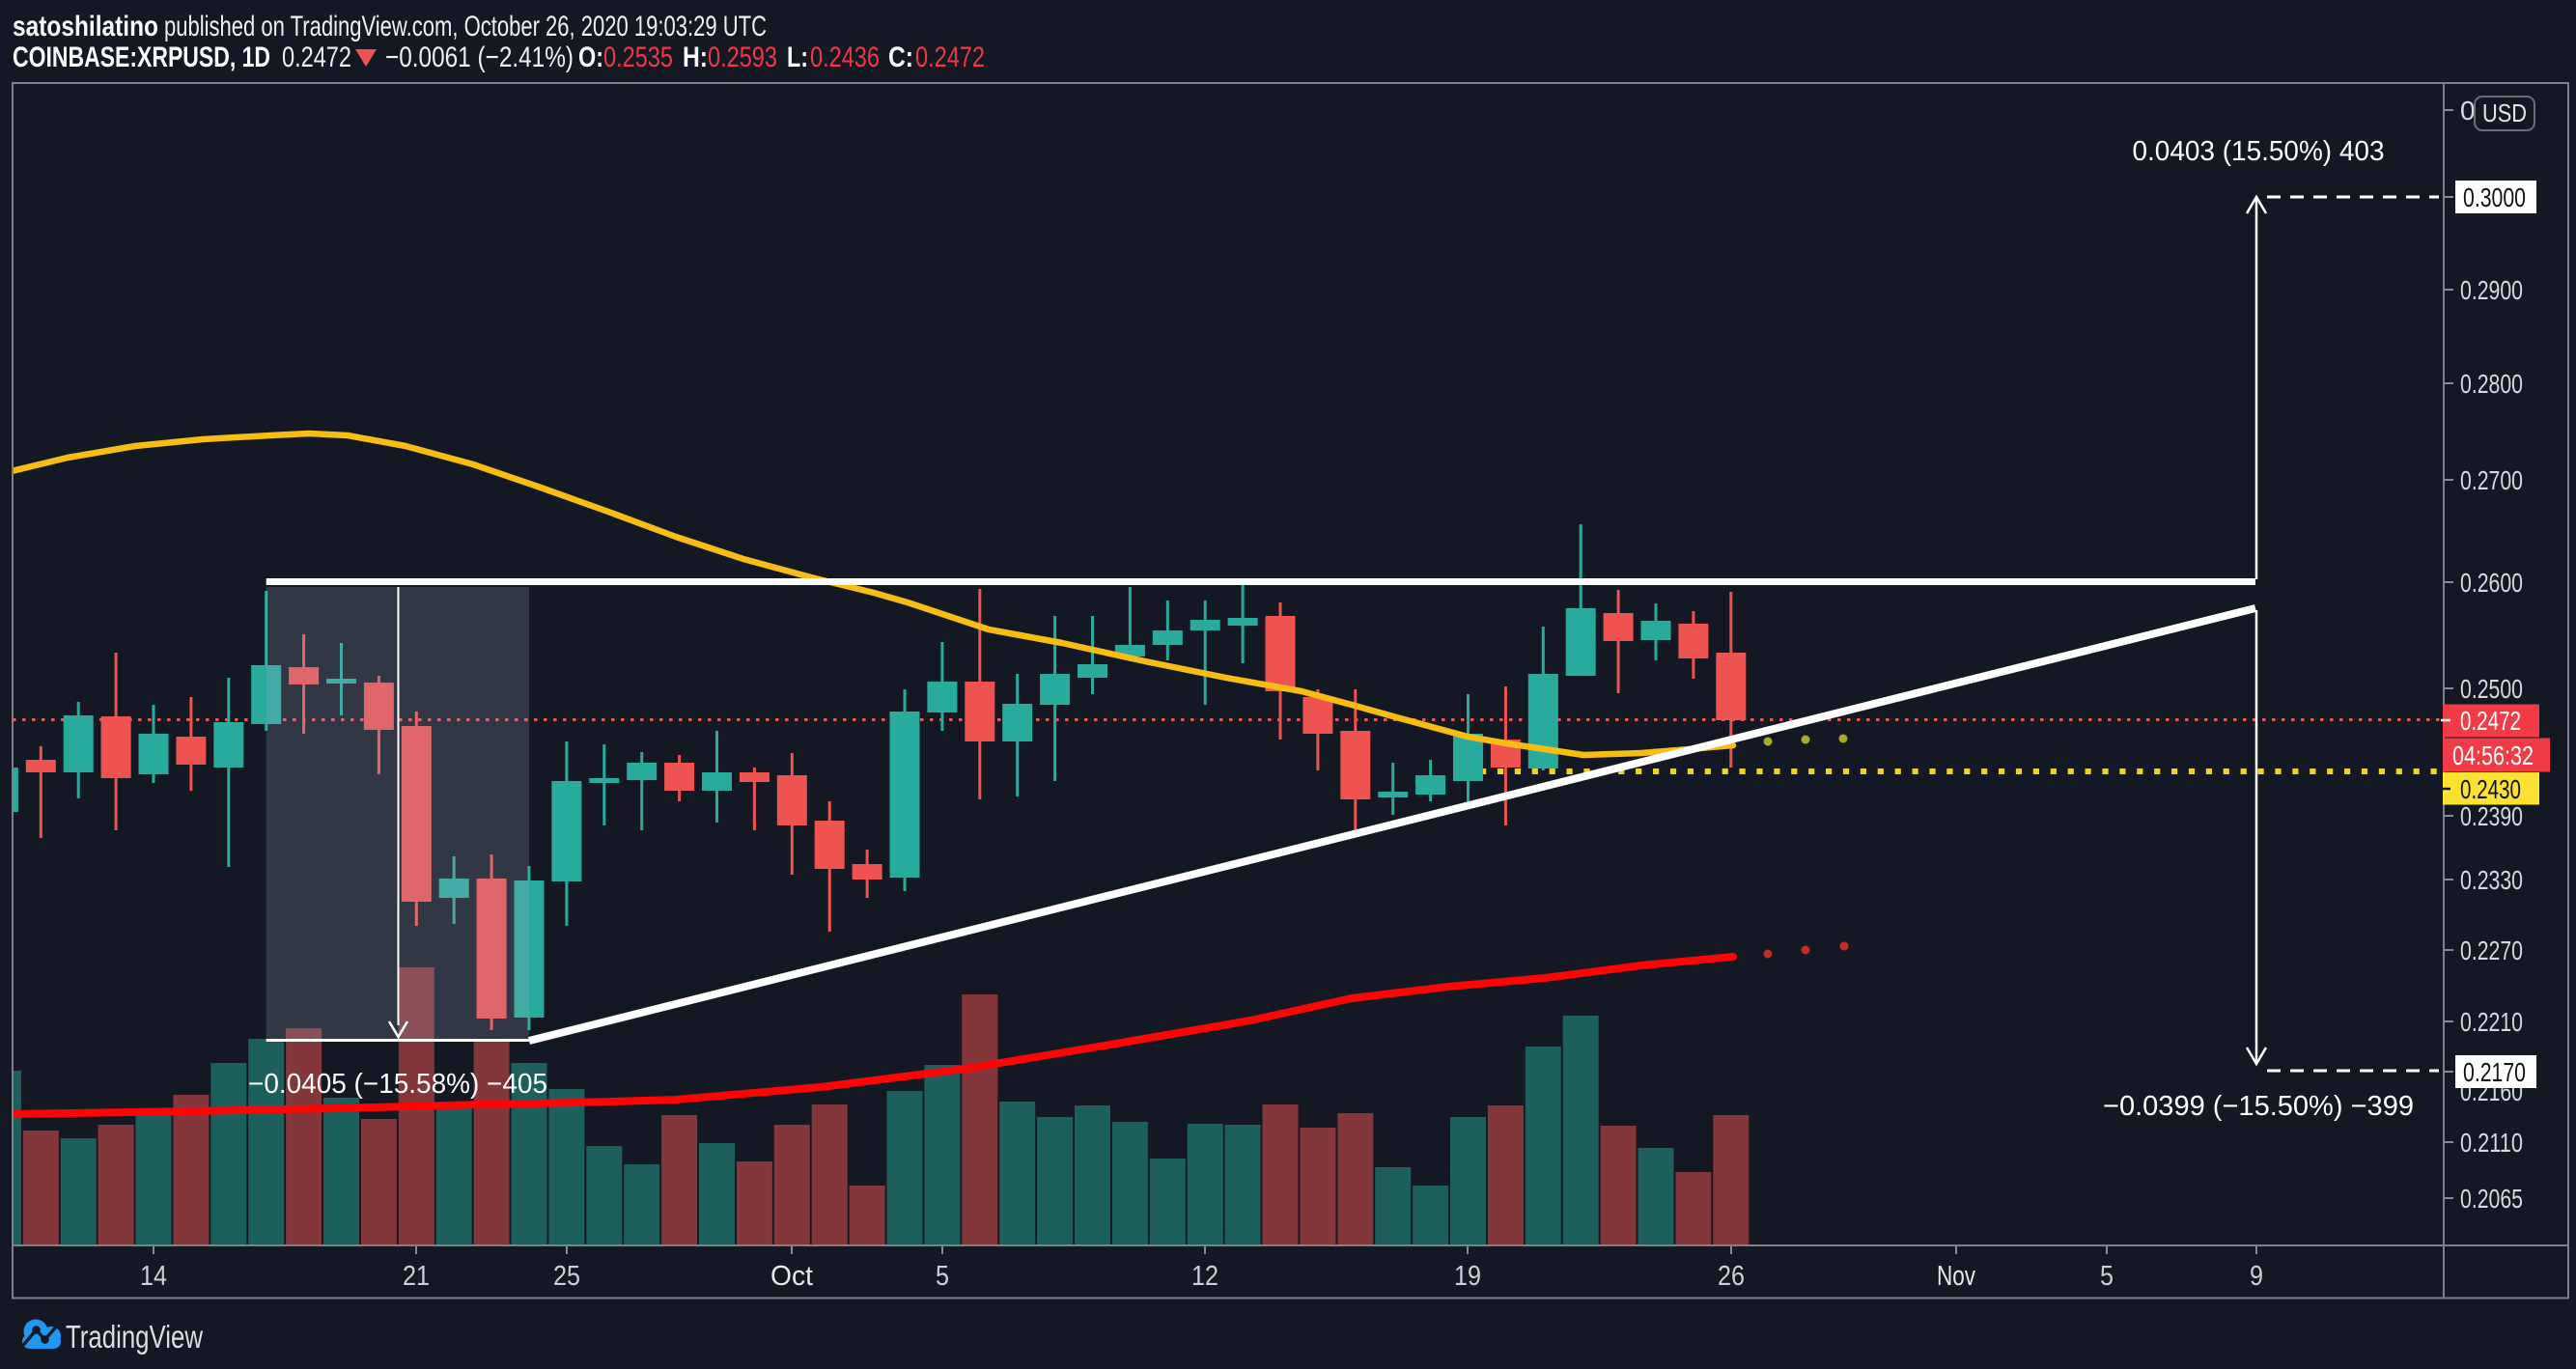  What do you see at coordinates (2492, 290) in the screenshot?
I see `svg-text: 0.2900` at bounding box center [2492, 290].